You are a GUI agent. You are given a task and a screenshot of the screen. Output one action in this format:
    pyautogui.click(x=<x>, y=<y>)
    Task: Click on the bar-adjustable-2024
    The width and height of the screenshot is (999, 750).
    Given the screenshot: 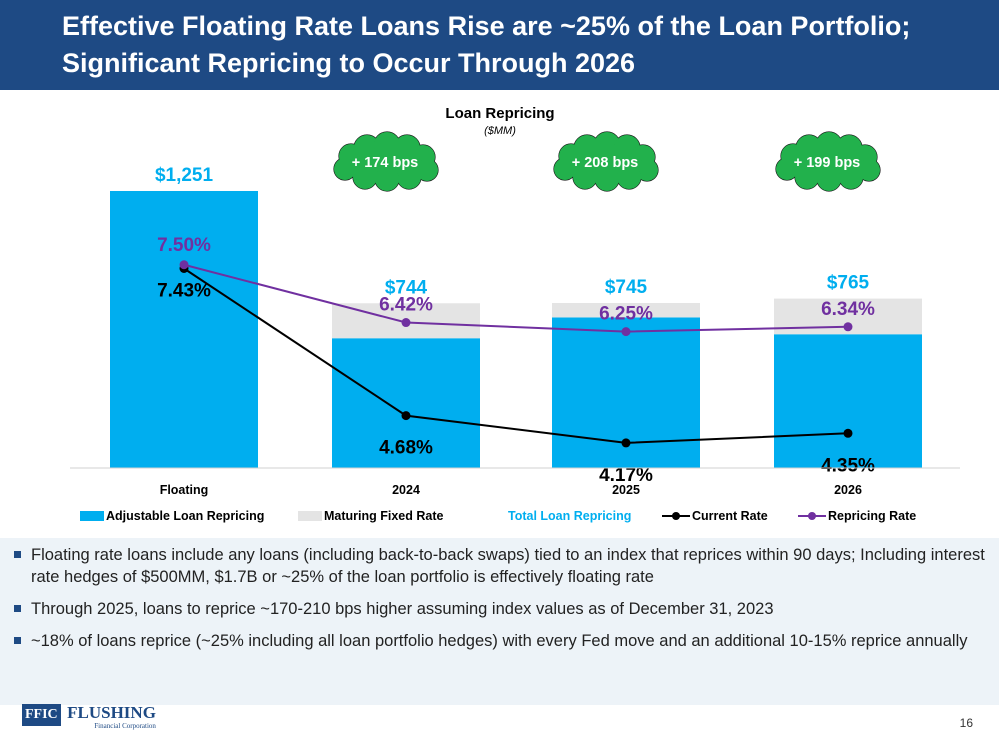 What is the action you would take?
    pyautogui.click(x=406, y=403)
    